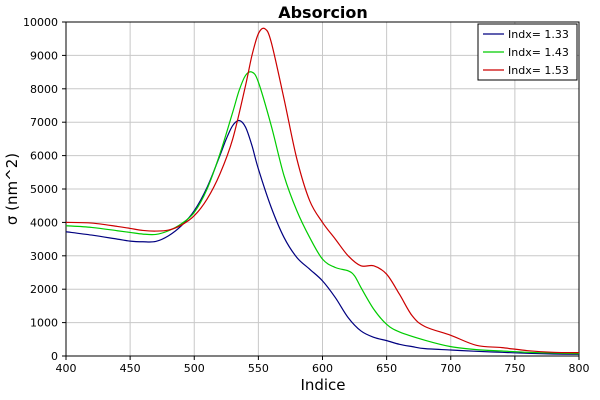 This screenshot has width=600, height=400. Describe the element at coordinates (130, 368) in the screenshot. I see `x-tick-label: 450` at that location.